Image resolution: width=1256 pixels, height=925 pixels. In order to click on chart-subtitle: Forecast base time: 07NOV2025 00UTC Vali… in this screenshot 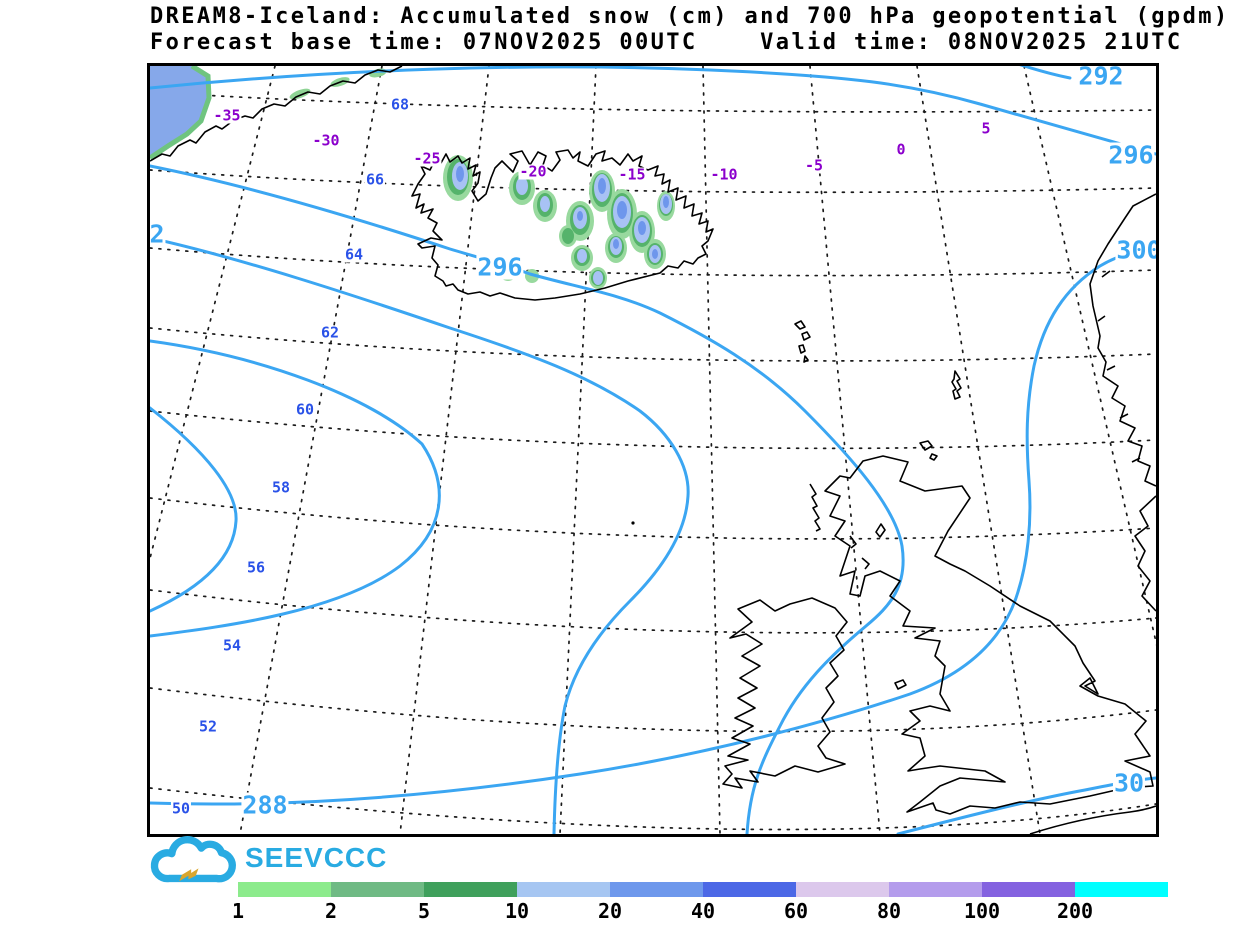, I will do `click(666, 42)`.